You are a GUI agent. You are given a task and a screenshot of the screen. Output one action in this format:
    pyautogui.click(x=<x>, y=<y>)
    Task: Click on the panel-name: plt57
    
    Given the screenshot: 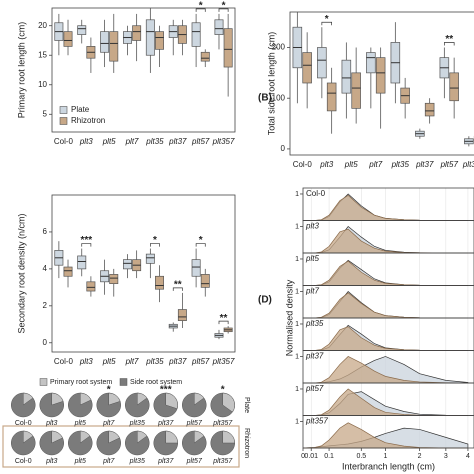 What is the action you would take?
    pyautogui.click(x=314, y=388)
    